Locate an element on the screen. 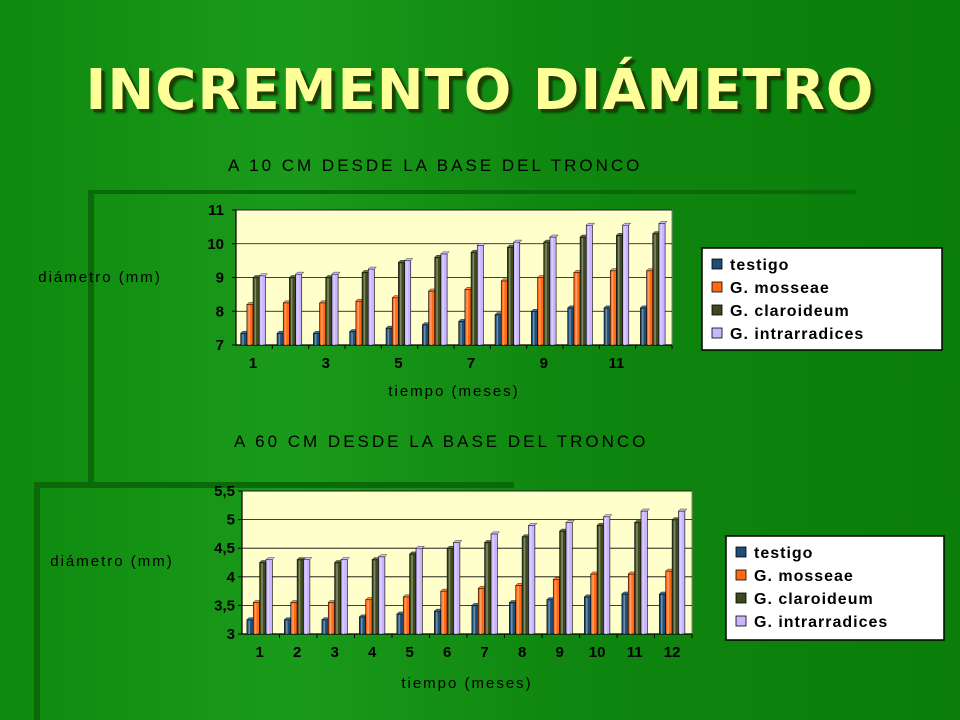 The image size is (960, 720). x-tick-label: 7 is located at coordinates (484, 652).